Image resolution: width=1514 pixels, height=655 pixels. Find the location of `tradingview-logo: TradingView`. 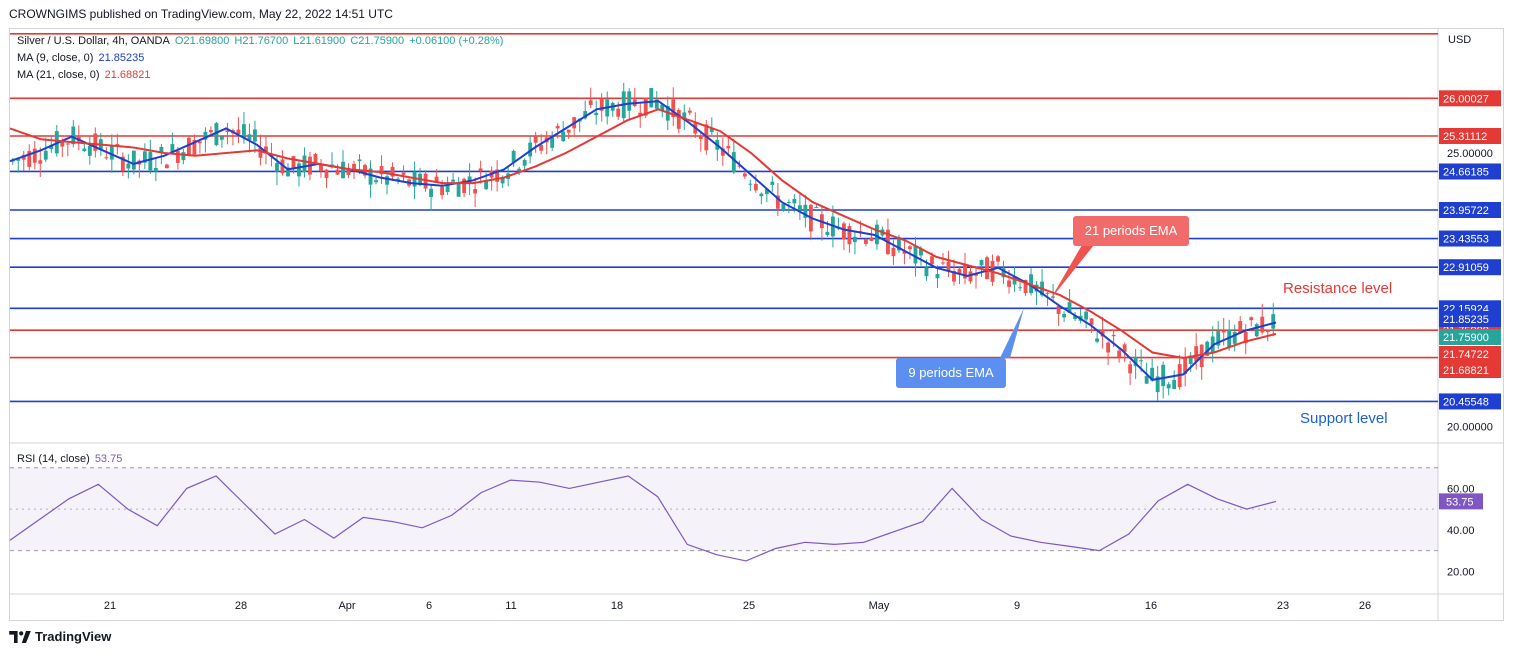

tradingview-logo: TradingView is located at coordinates (60, 636).